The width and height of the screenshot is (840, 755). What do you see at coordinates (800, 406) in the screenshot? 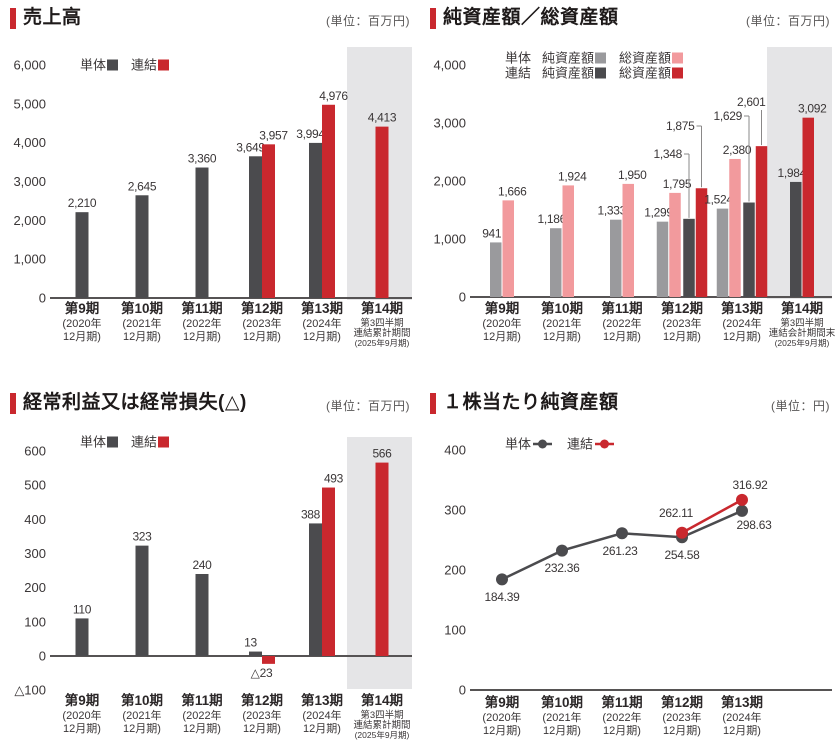
I see `unit-label-bps: (単位：円)` at bounding box center [800, 406].